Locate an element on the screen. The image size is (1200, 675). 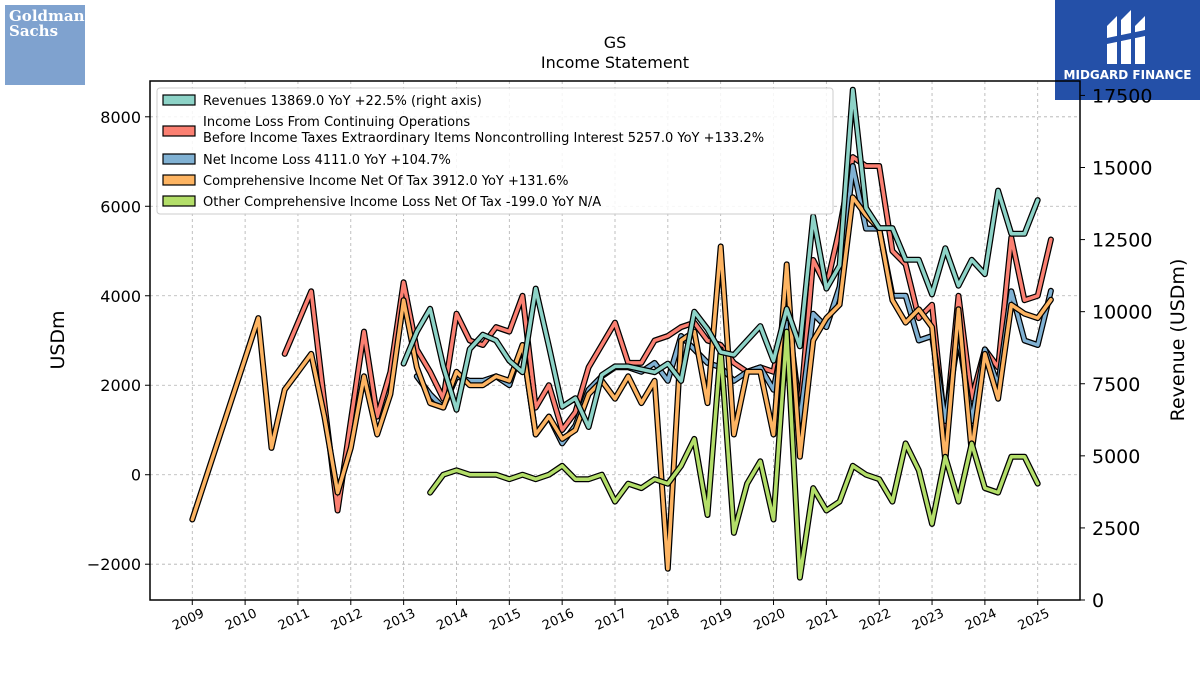
midgard-emblem-icon is located at coordinates (1126, 37).